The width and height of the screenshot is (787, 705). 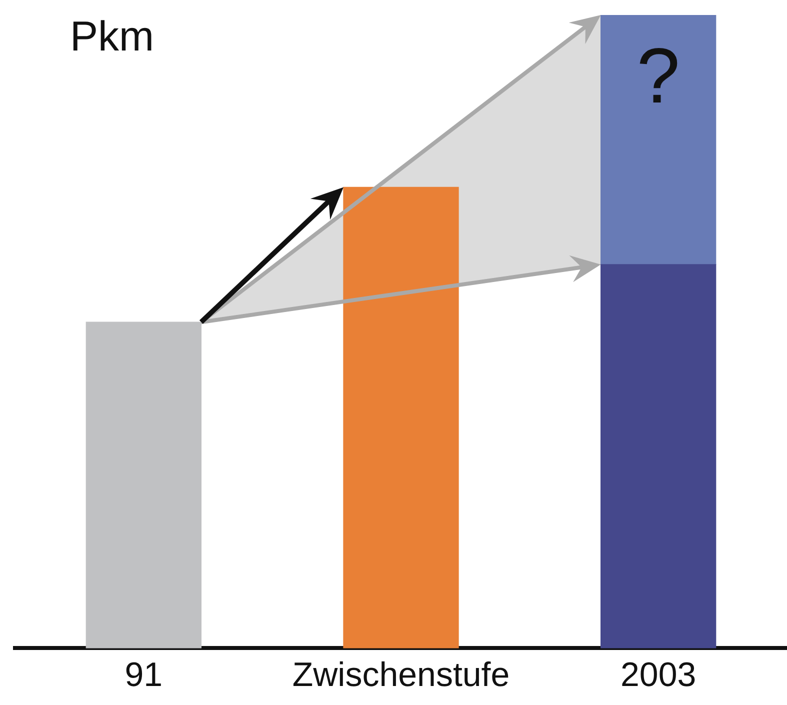 What do you see at coordinates (658, 76) in the screenshot?
I see `annotation: ?` at bounding box center [658, 76].